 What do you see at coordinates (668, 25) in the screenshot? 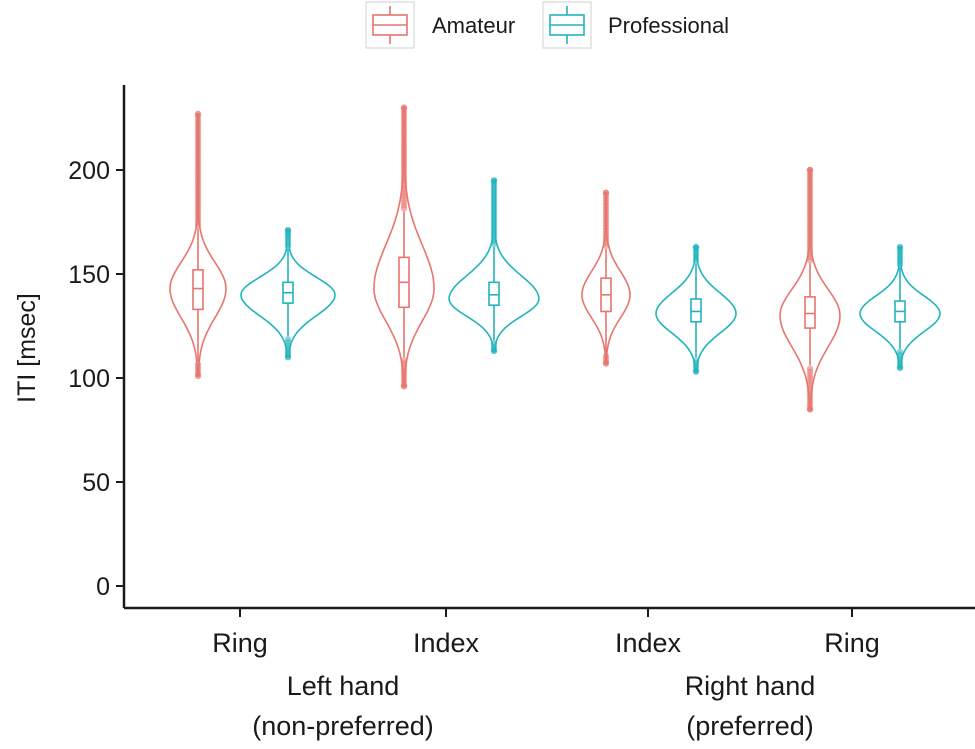
I see `legend-label: Professional` at bounding box center [668, 25].